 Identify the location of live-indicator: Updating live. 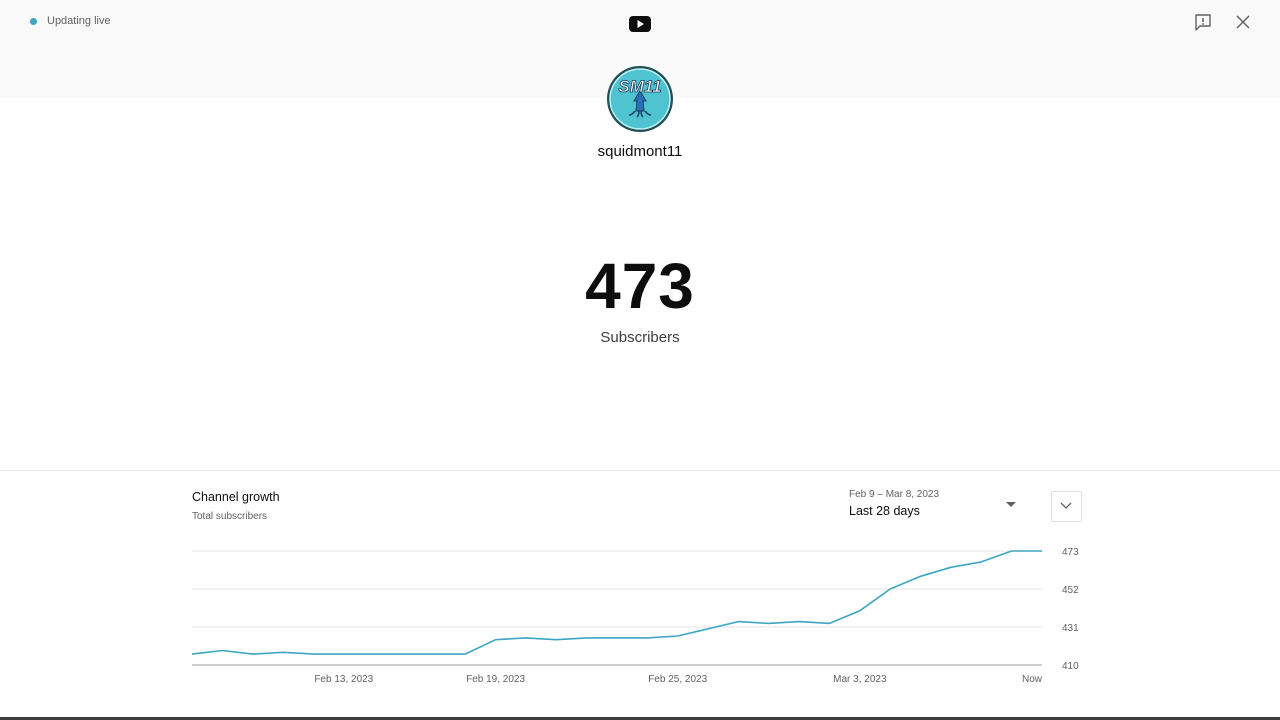
(70, 21).